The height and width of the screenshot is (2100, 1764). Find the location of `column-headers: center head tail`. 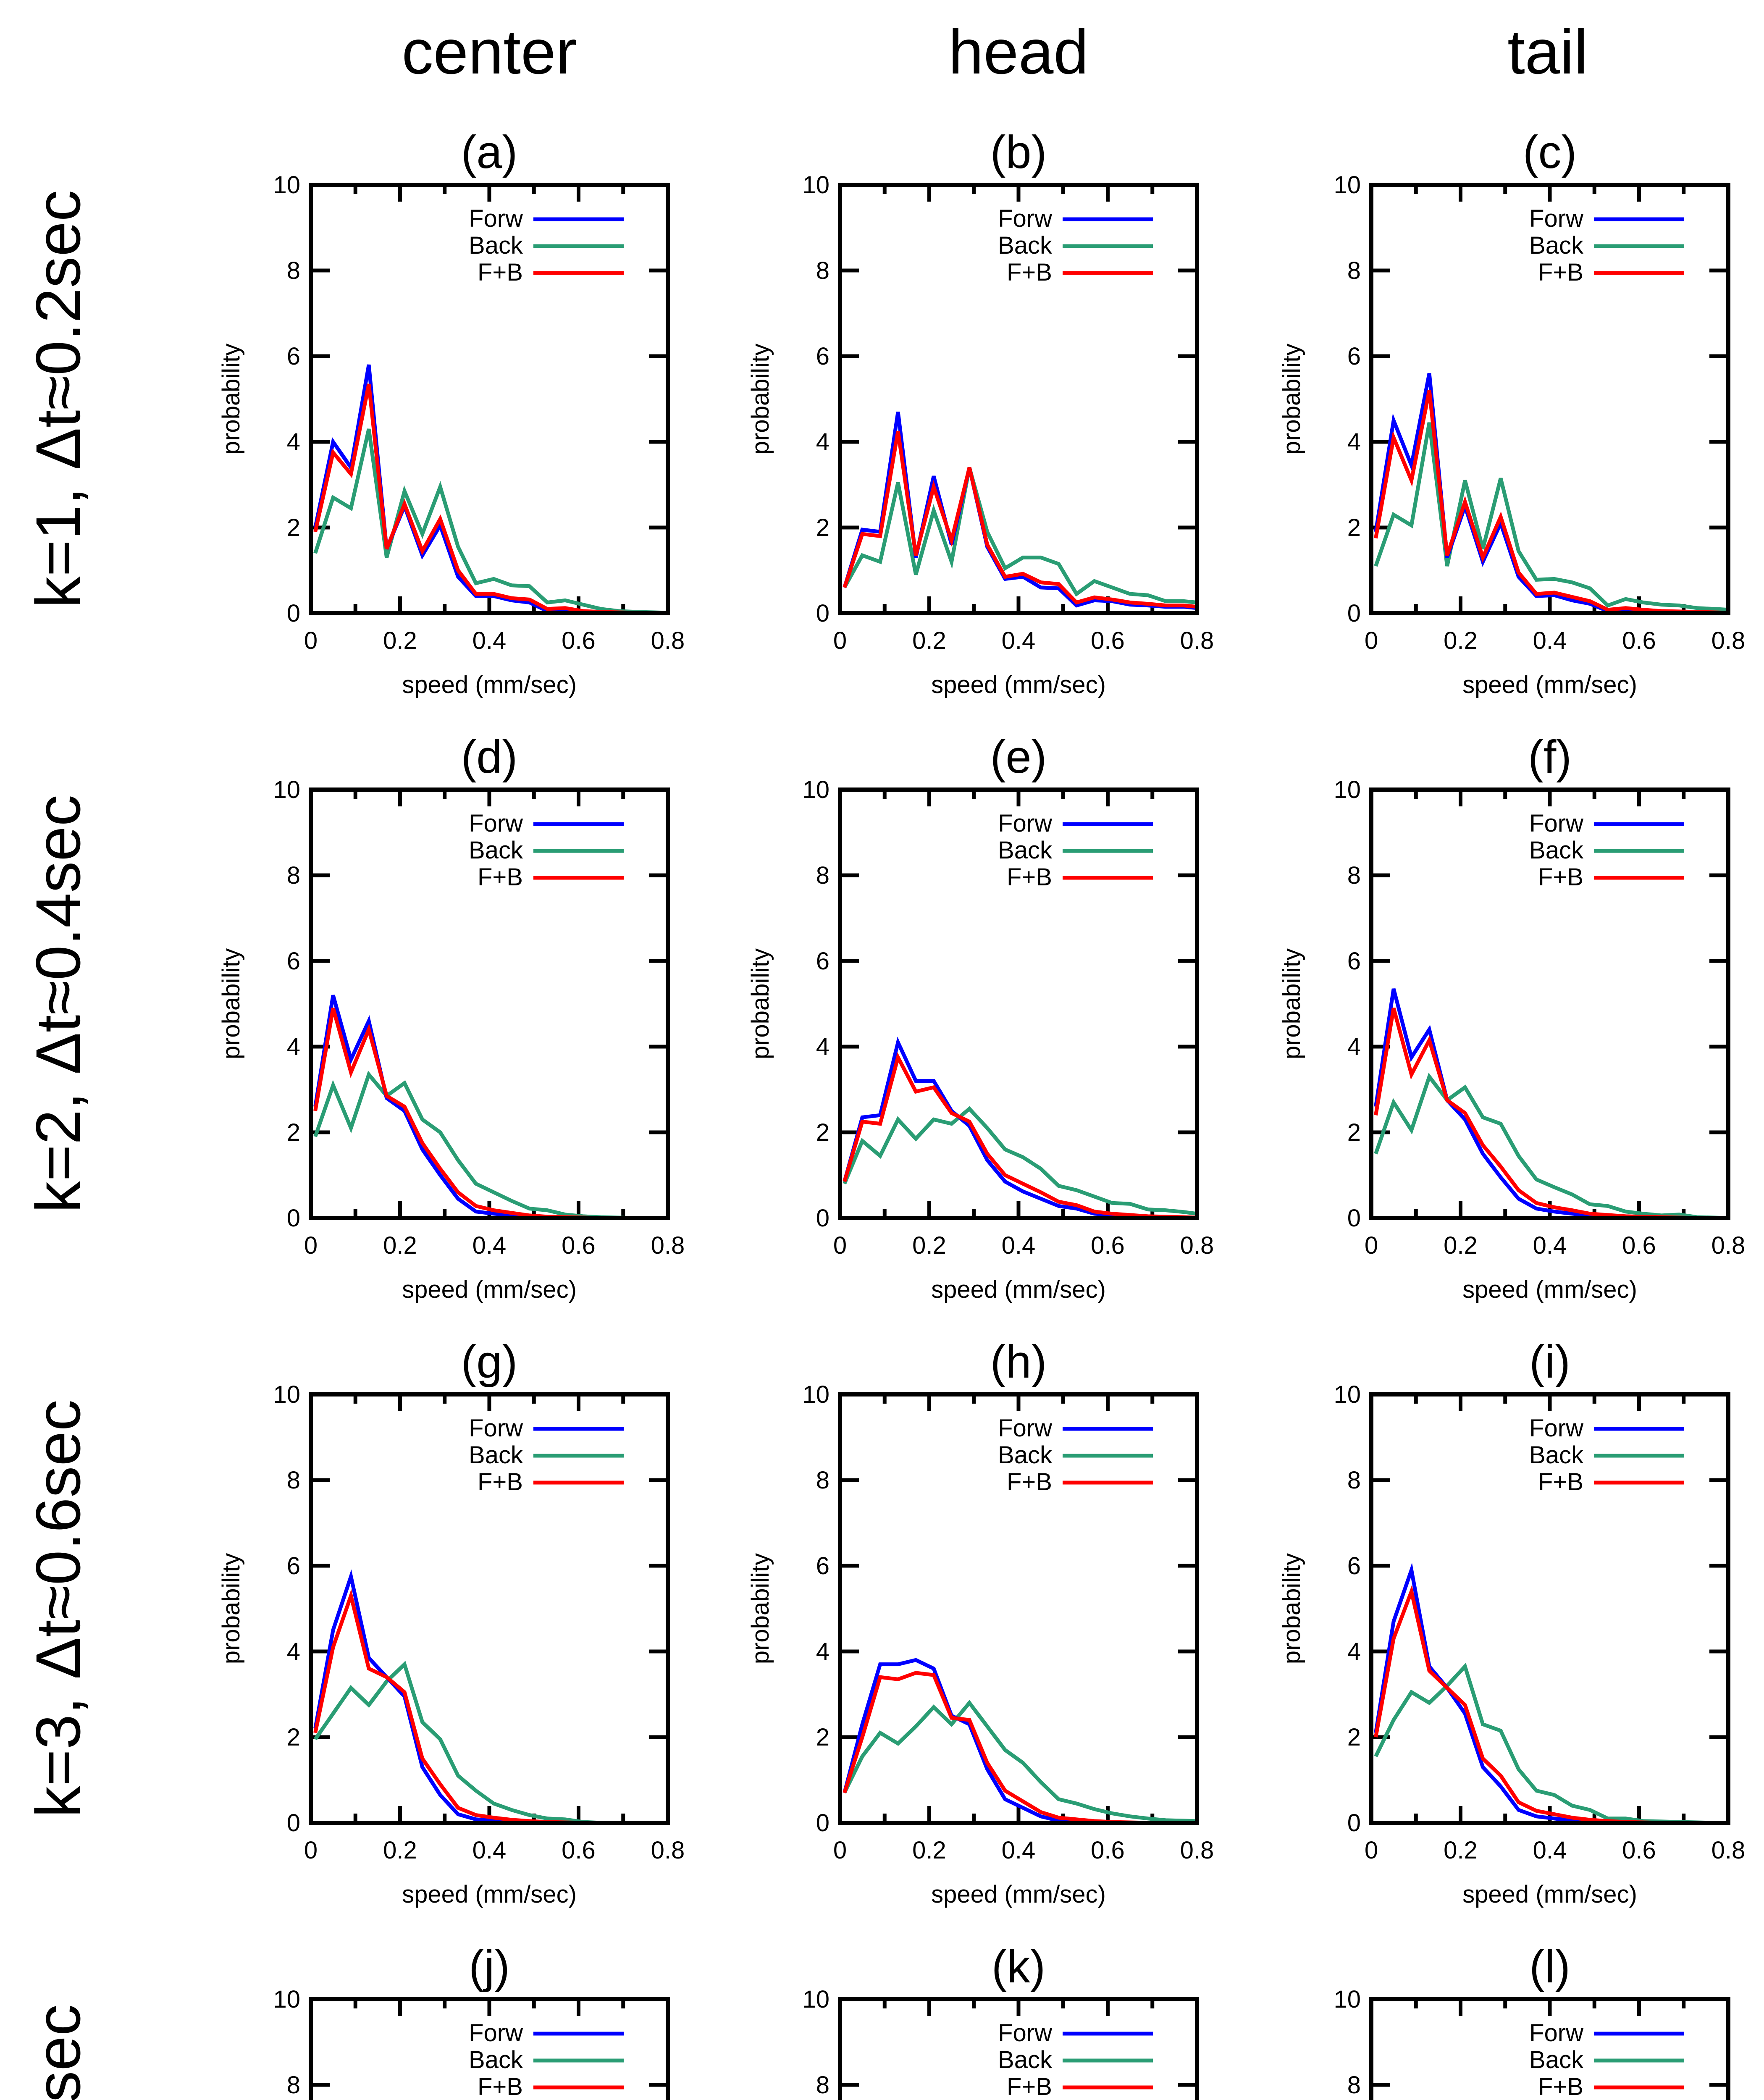

column-headers: center head tail is located at coordinates (995, 51).